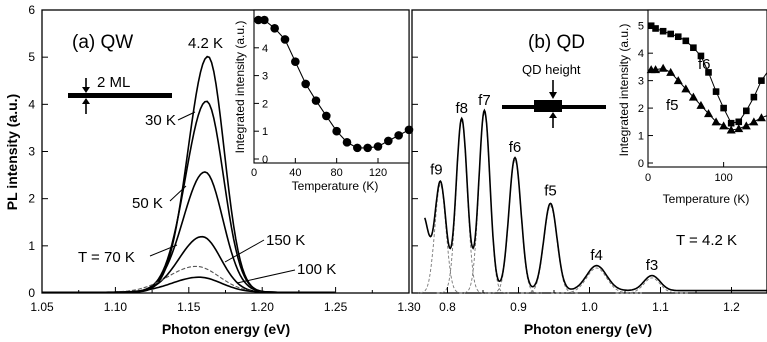 The image size is (767, 342). What do you see at coordinates (265, 77) in the screenshot?
I see `panel-a-inset-y-tick-label: 3` at bounding box center [265, 77].